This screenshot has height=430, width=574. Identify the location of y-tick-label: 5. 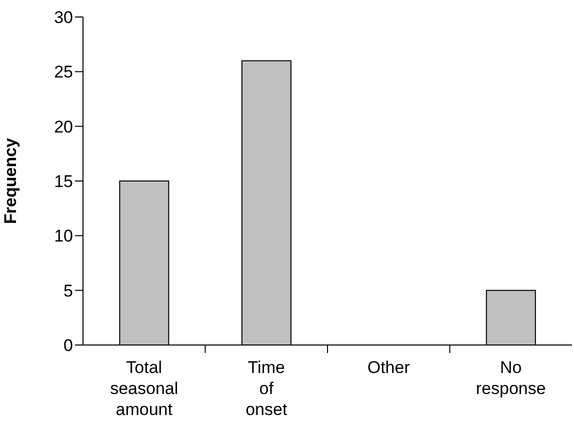
(68, 290).